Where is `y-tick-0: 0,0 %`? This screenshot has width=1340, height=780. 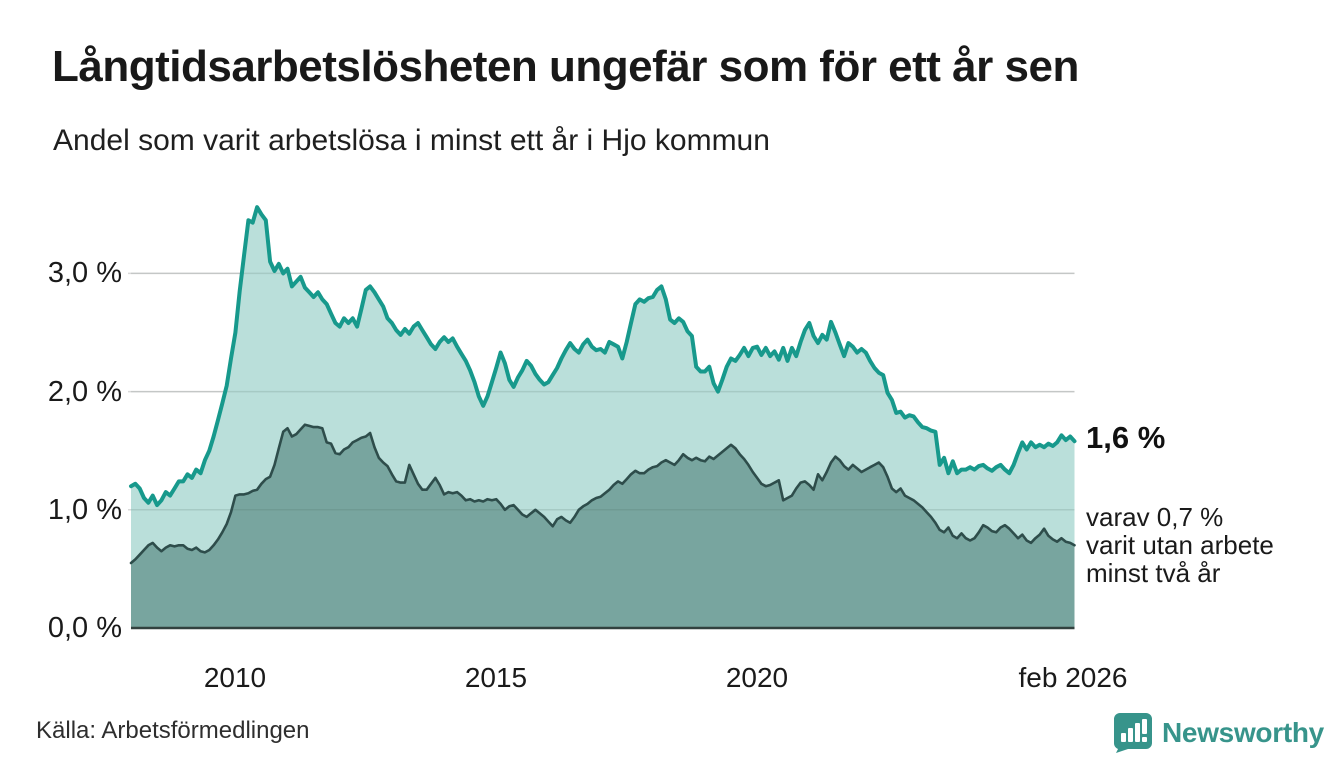 y-tick-0: 0,0 % is located at coordinates (84, 628).